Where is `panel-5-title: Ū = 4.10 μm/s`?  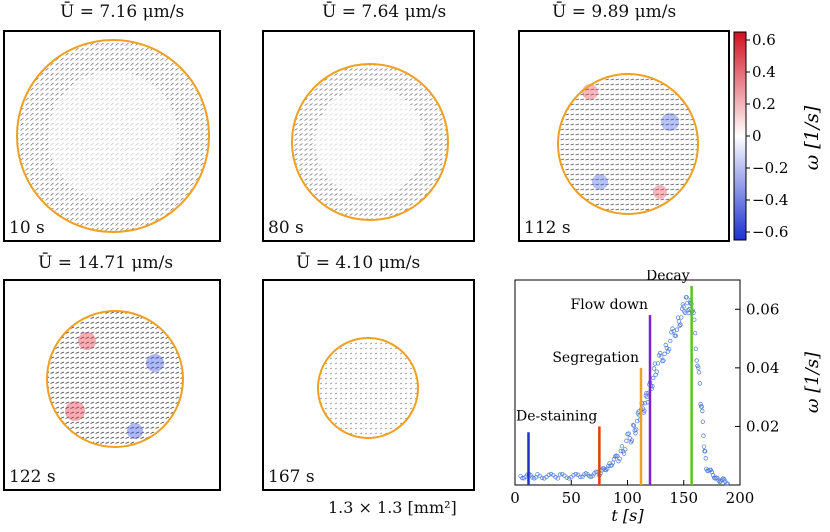 panel-5-title: Ū = 4.10 μm/s is located at coordinates (358, 263).